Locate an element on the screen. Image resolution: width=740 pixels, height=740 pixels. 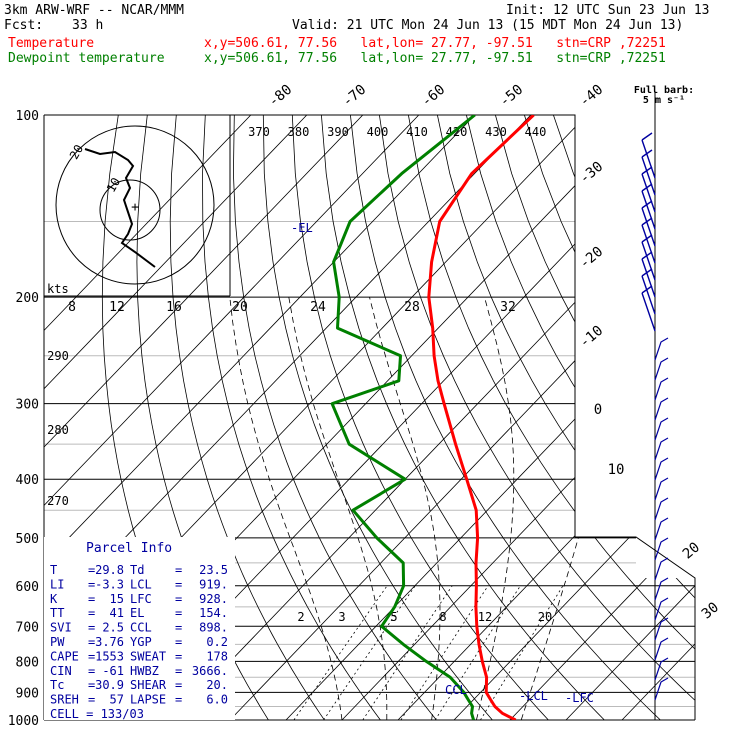
isotherm-label: 10 is located at coordinates (616, 470).